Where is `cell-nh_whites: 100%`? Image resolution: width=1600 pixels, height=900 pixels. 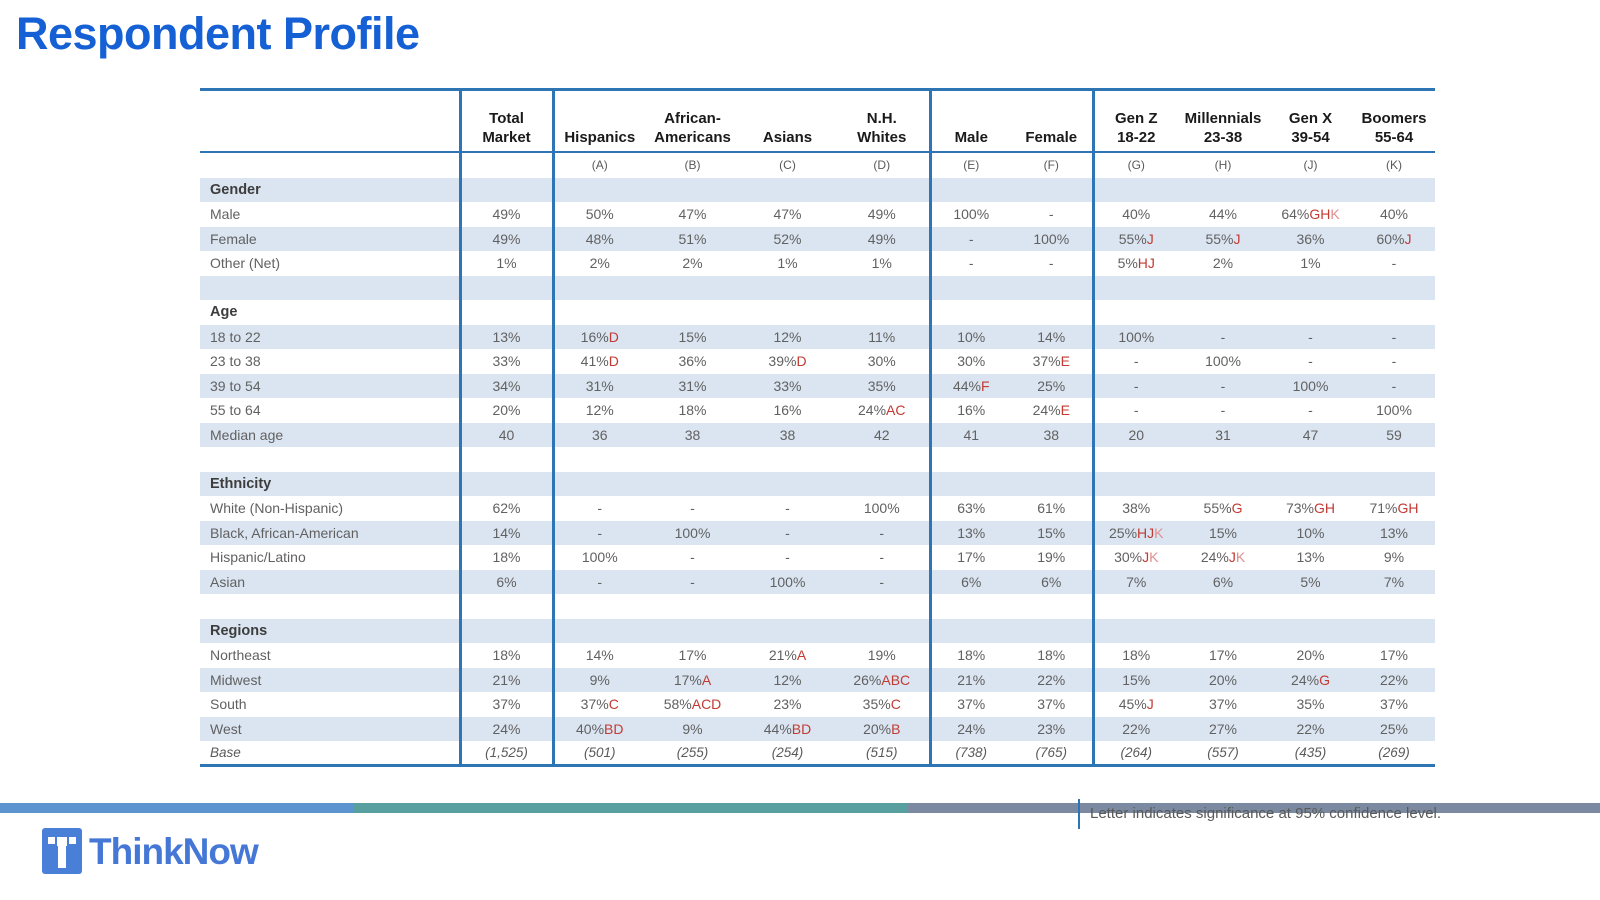
cell-nh_whites: 100% is located at coordinates (882, 508).